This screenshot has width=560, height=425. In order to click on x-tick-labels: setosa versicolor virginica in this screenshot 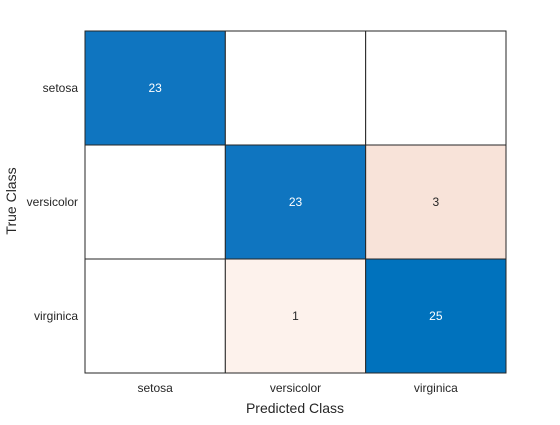, I will do `click(297, 388)`.